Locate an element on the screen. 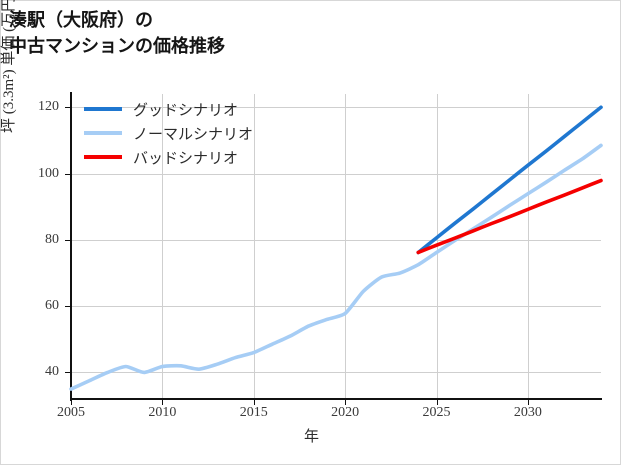  x-axis-label: 年 is located at coordinates (311, 437).